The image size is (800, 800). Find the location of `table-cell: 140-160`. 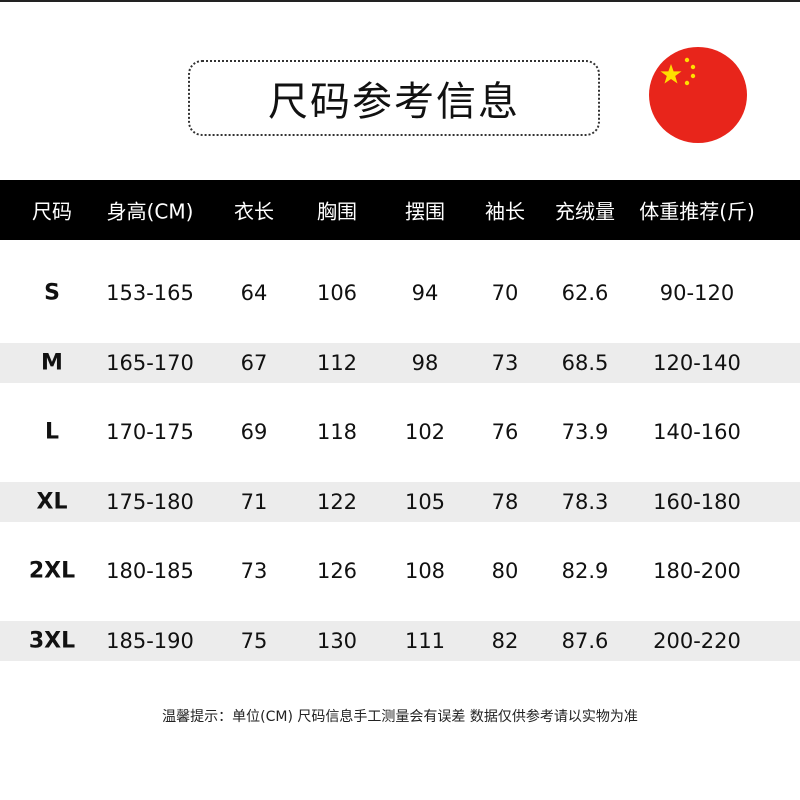

table-cell: 140-160 is located at coordinates (697, 432).